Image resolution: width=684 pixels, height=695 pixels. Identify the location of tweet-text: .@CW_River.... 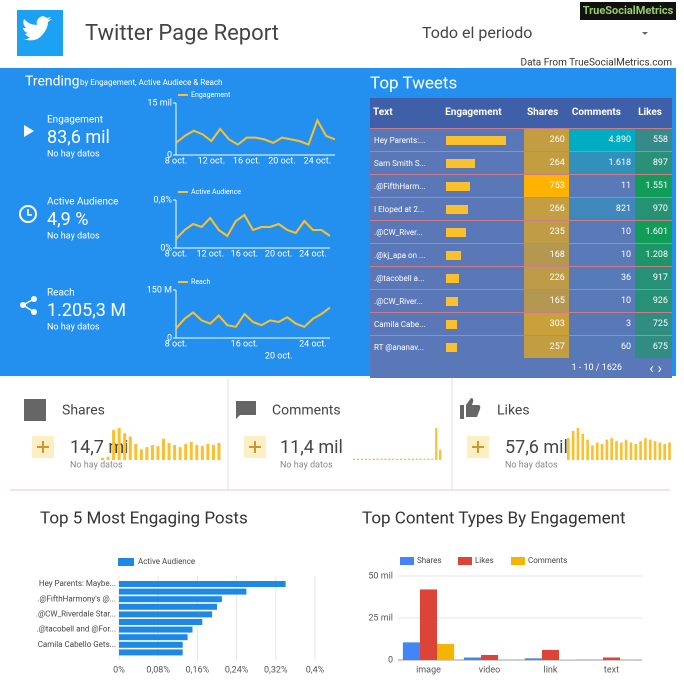
(406, 232).